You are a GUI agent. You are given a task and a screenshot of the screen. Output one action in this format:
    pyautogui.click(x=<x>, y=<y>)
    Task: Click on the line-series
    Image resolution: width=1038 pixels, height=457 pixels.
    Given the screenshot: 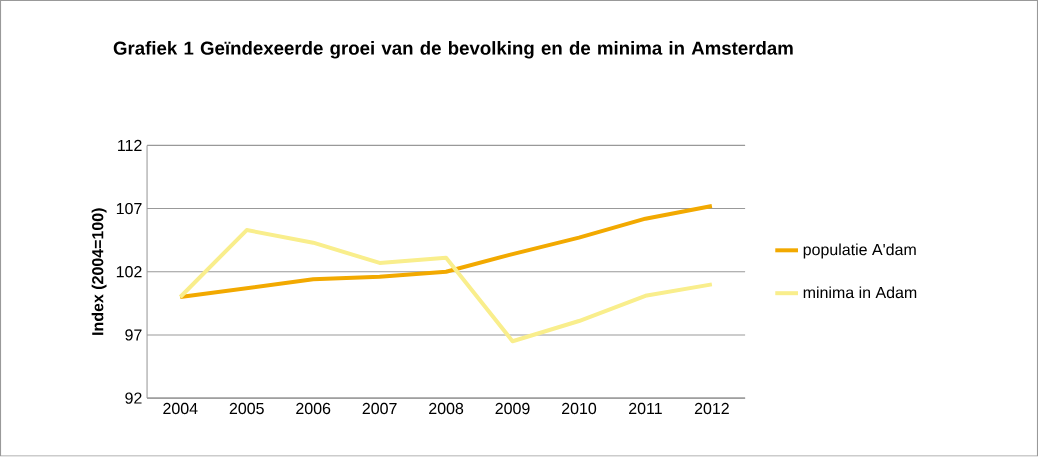 What is the action you would take?
    pyautogui.click(x=446, y=286)
    